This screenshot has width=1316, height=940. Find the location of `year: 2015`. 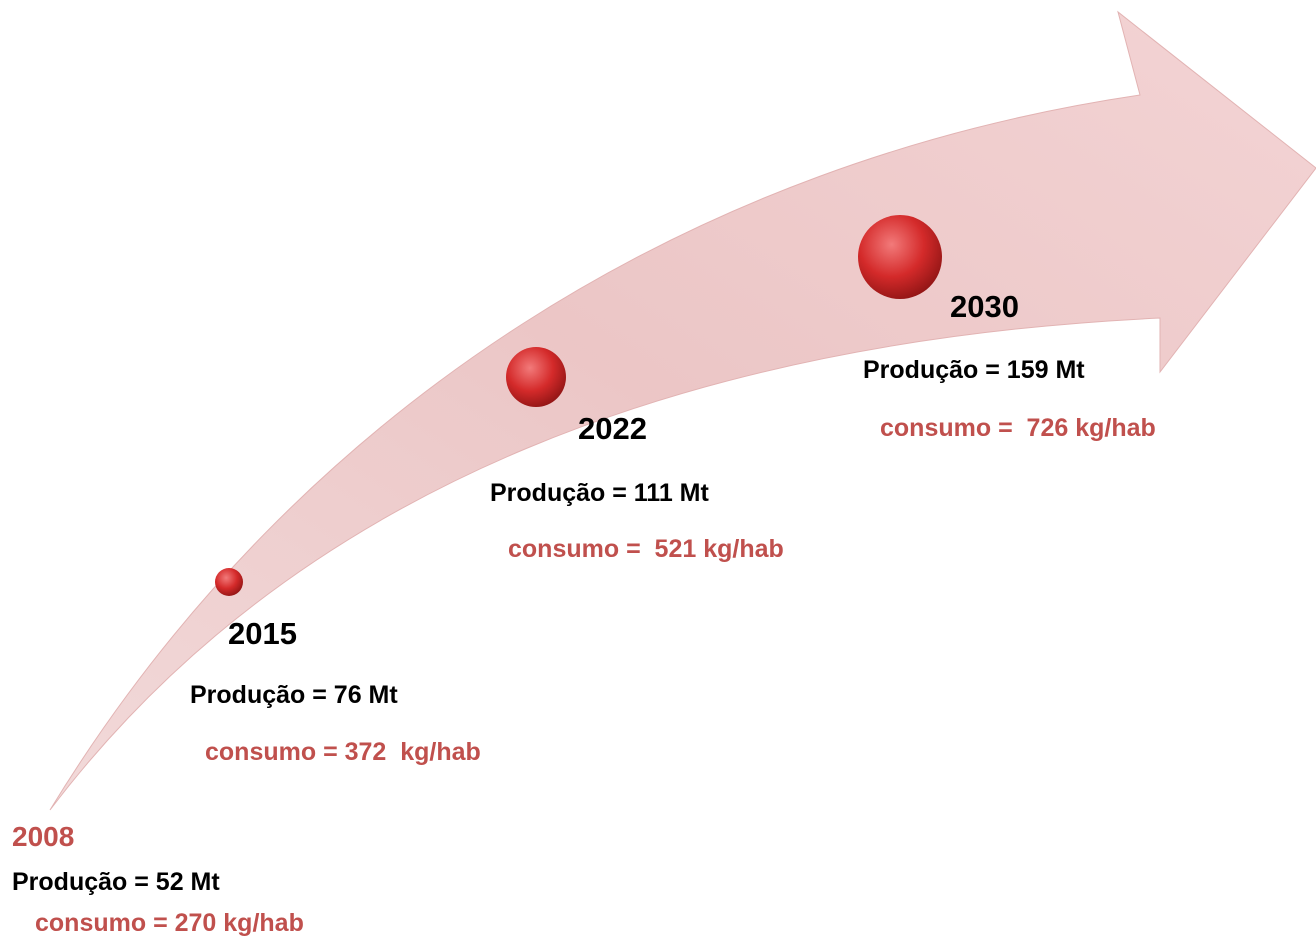

year: 2015 is located at coordinates (262, 633).